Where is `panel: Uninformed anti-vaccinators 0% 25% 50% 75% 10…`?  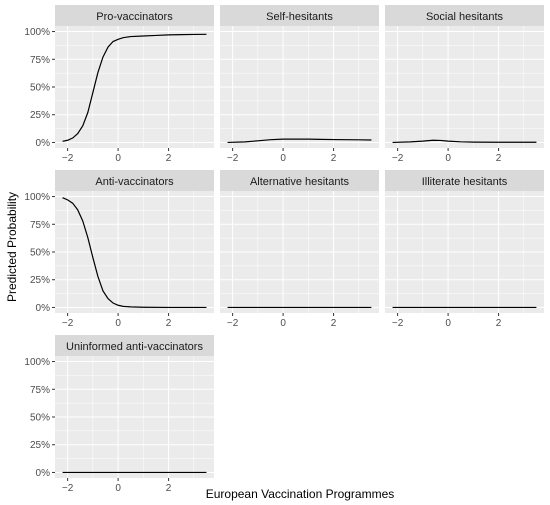 panel: Uninformed anti-vaccinators 0% 25% 50% 75% 10… is located at coordinates (119, 414).